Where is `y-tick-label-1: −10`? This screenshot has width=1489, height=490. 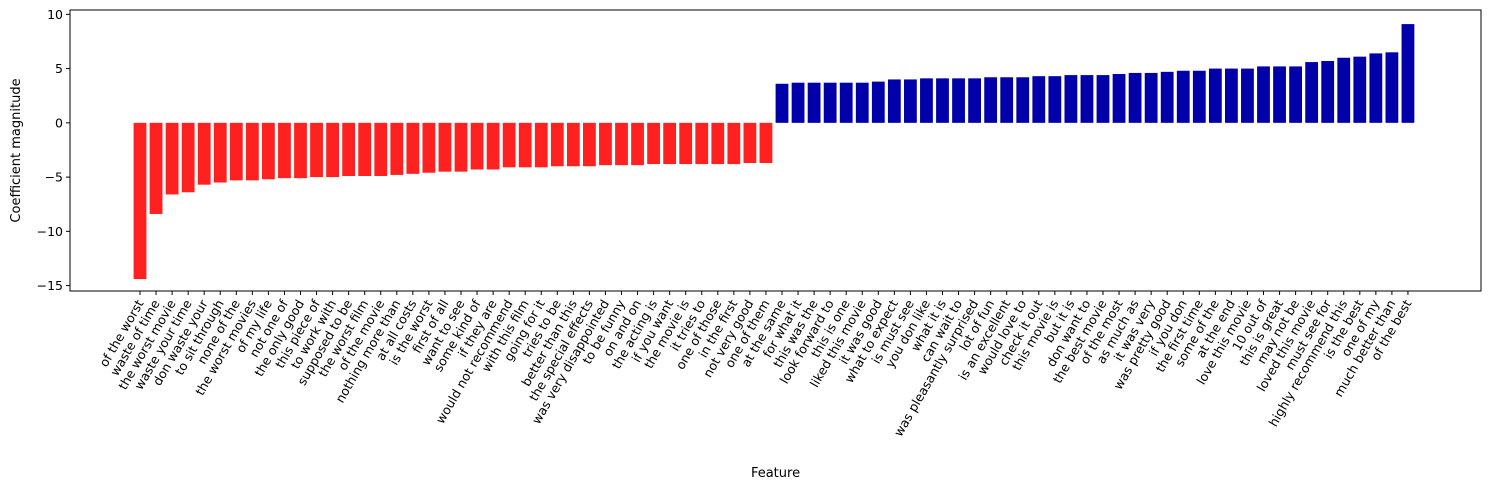
y-tick-label-1: −10 is located at coordinates (50, 231).